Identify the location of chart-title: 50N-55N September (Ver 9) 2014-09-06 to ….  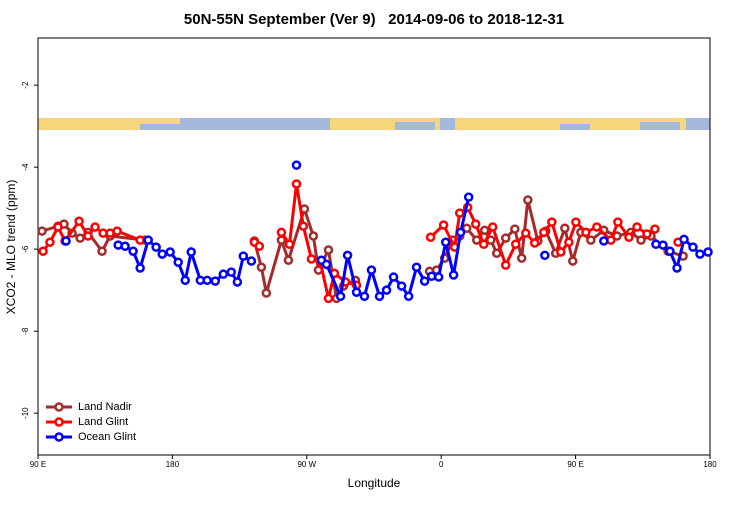
(374, 19).